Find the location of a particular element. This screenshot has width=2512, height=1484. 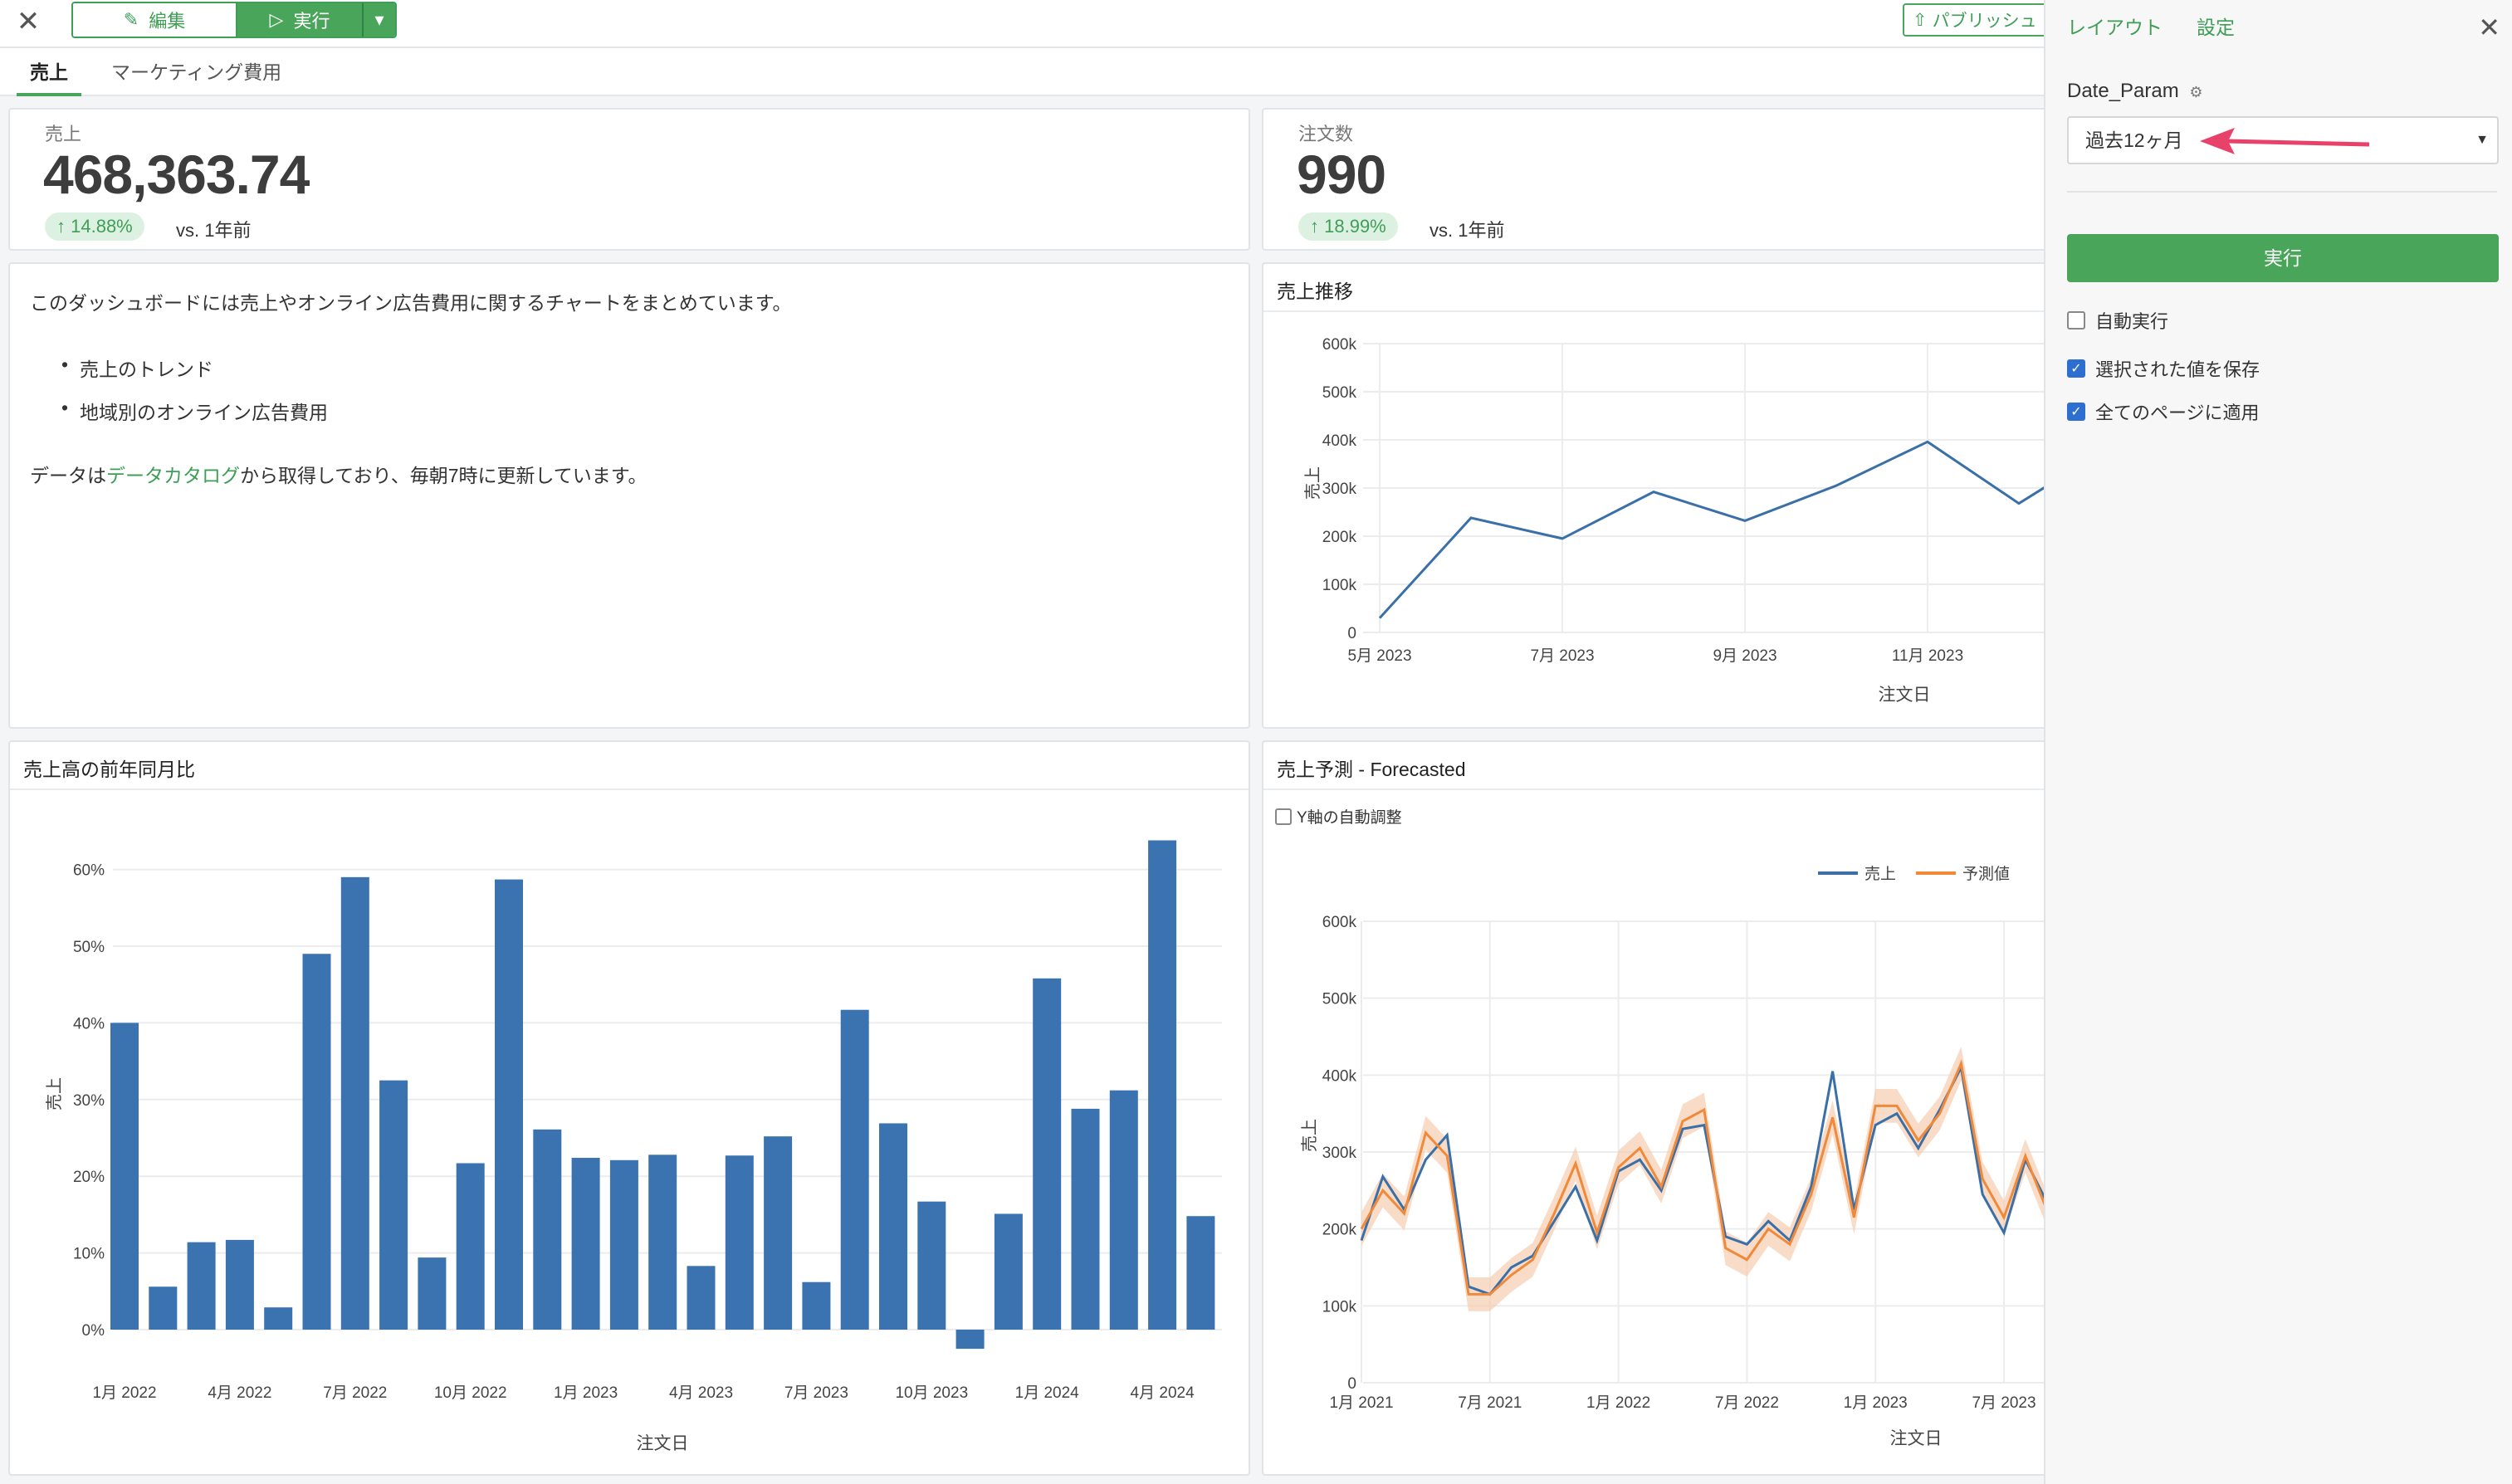

forecast-band is located at coordinates (1704, 1179).